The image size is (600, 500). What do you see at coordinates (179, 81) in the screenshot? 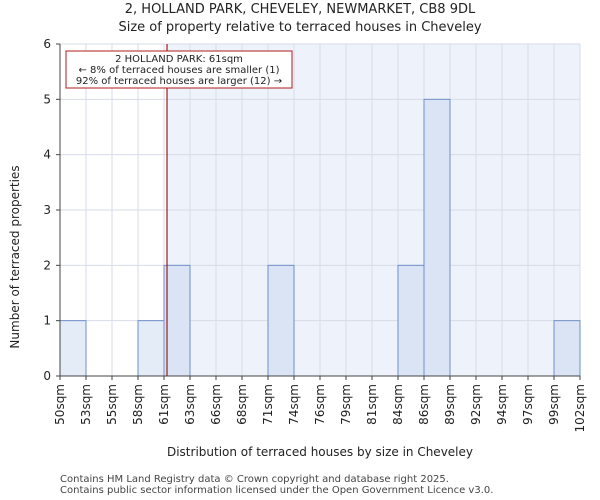
I see `annotation-larger-label: 92% of terraced houses are larger (12) →` at bounding box center [179, 81].